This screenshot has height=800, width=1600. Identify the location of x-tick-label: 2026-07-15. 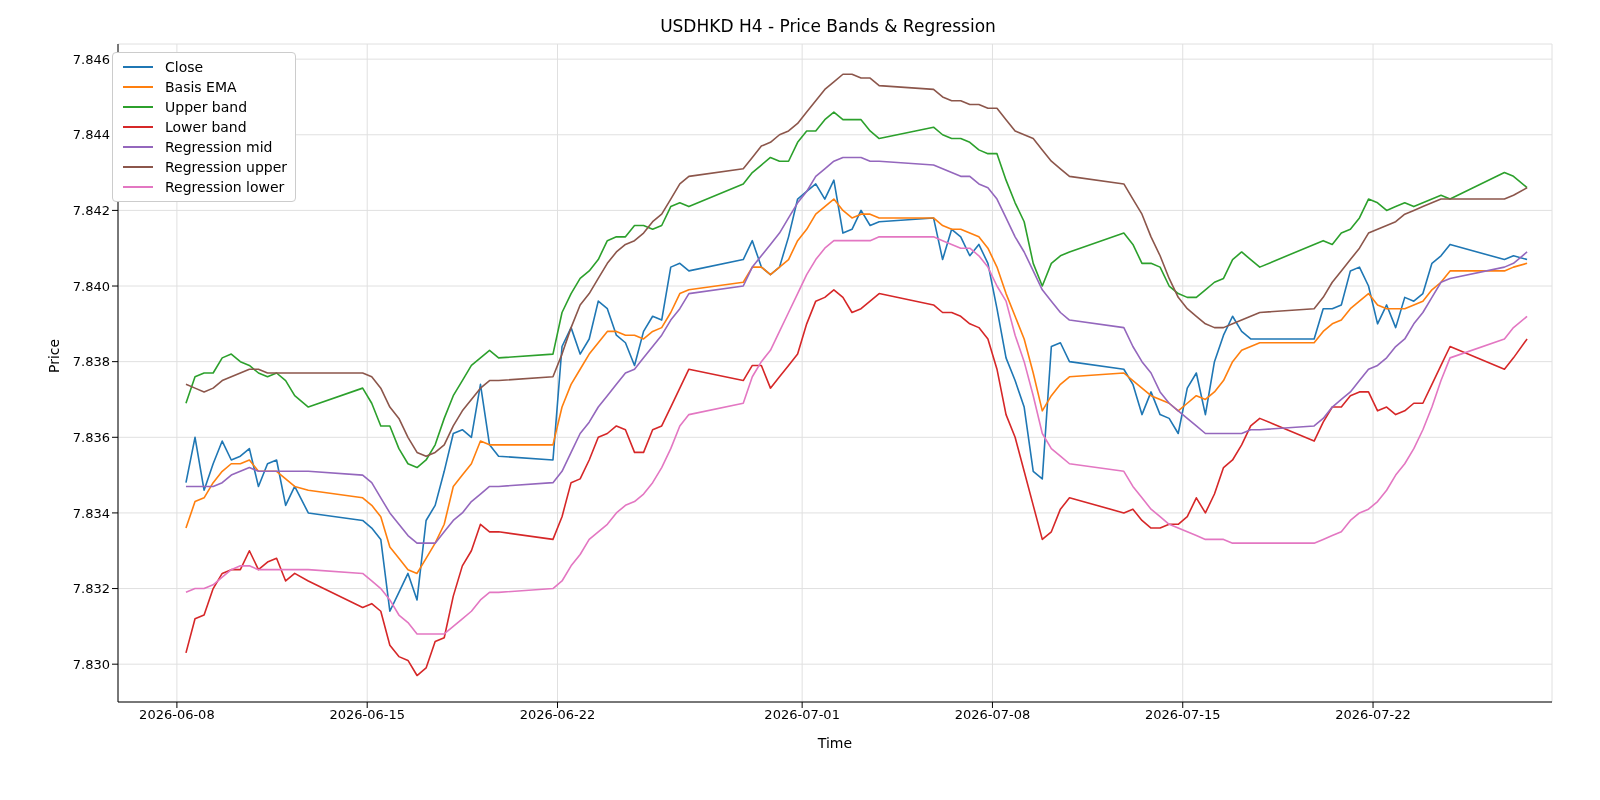
(1182, 715).